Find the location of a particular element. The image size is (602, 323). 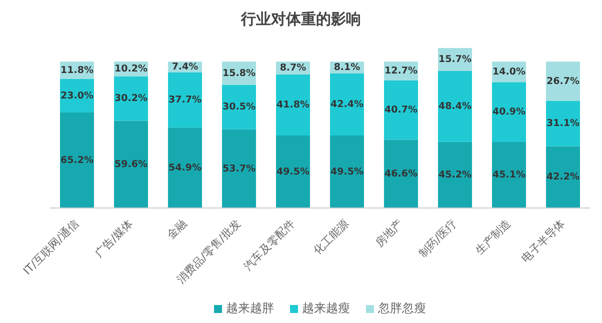

data-label: 65.2% is located at coordinates (77, 160).